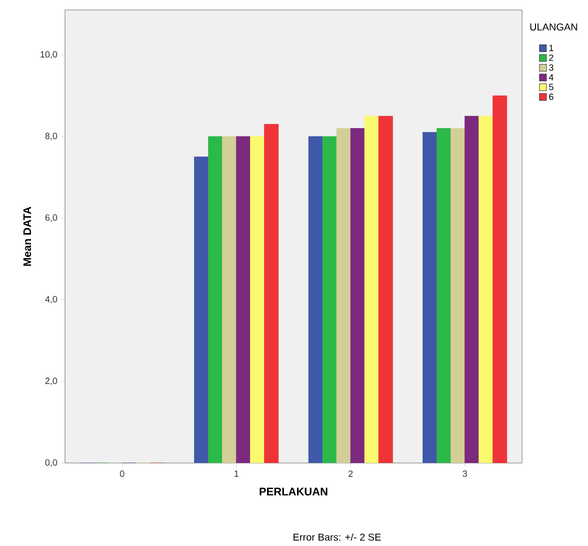 The width and height of the screenshot is (588, 546). I want to click on legend-label: 4, so click(551, 77).